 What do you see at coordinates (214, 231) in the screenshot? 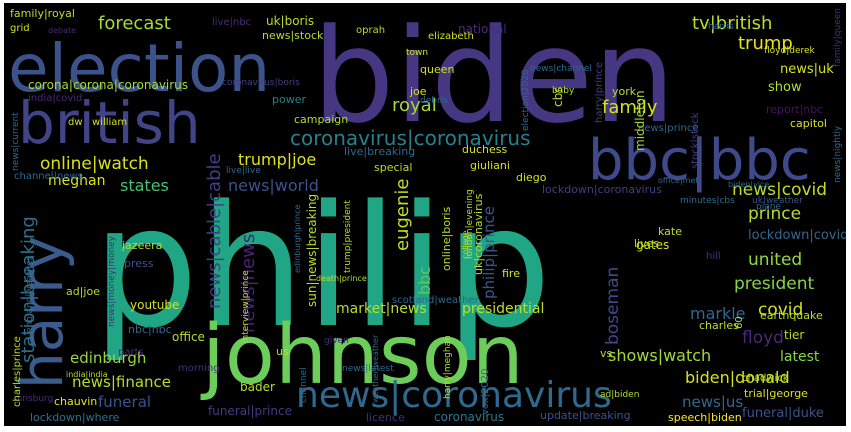
I see `word: news|cable|cable` at bounding box center [214, 231].